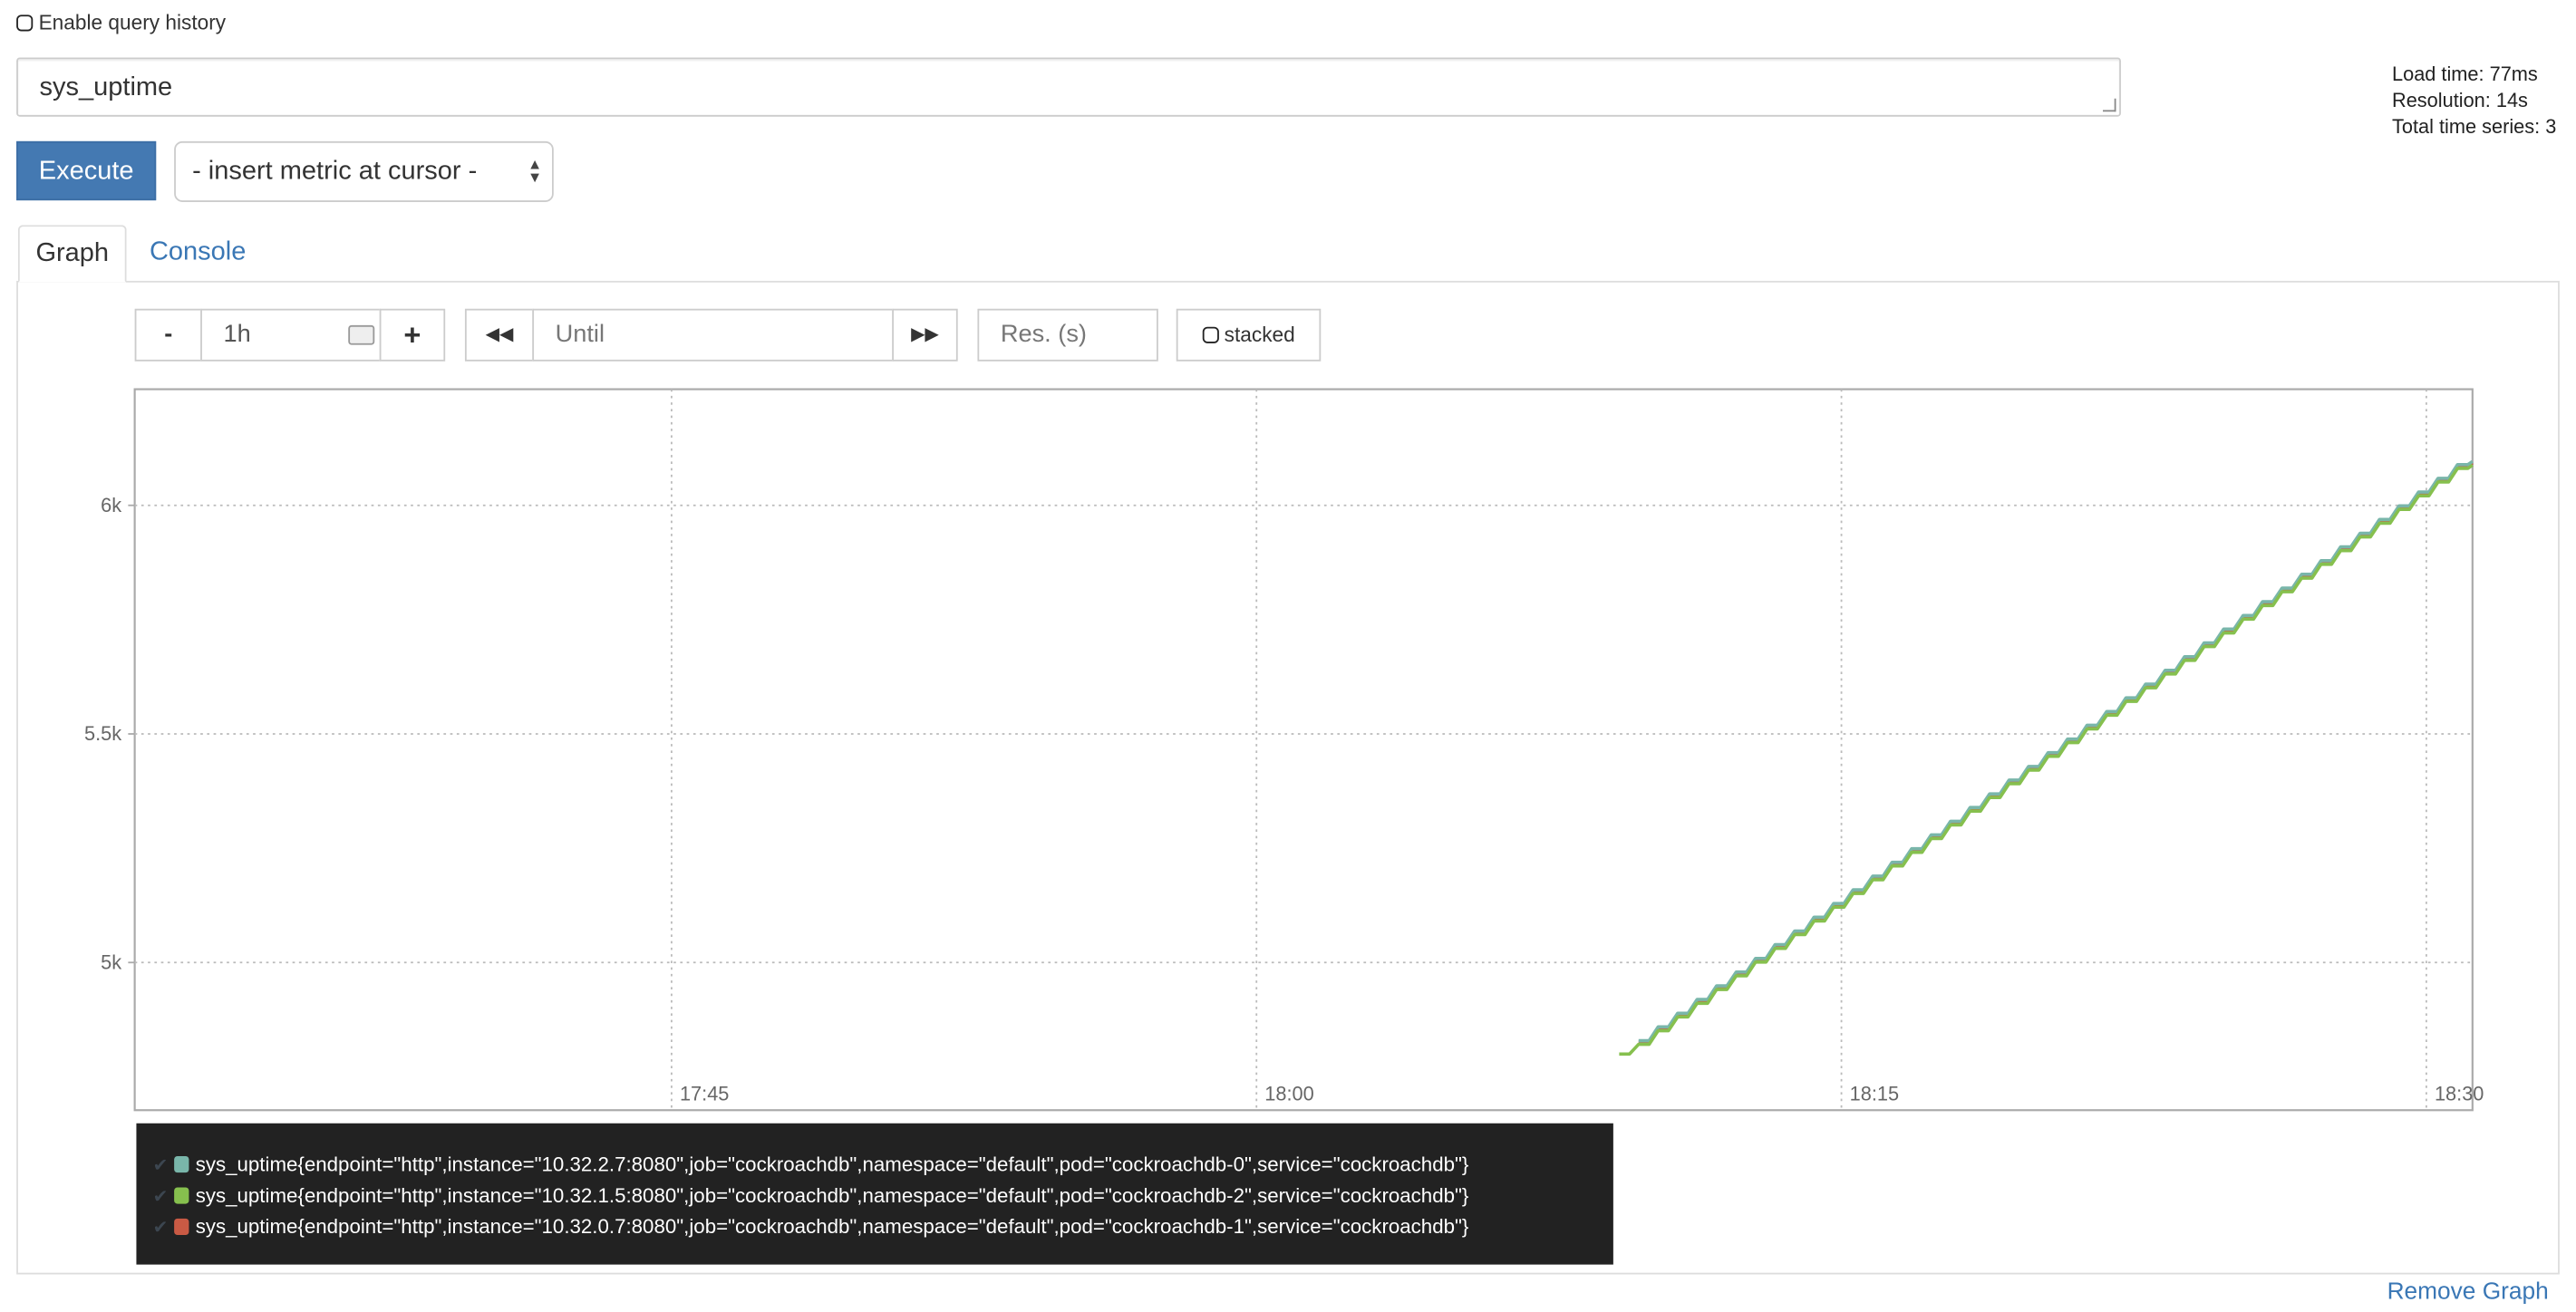 The image size is (2576, 1312). I want to click on time-forward-button: ▶▶, so click(925, 335).